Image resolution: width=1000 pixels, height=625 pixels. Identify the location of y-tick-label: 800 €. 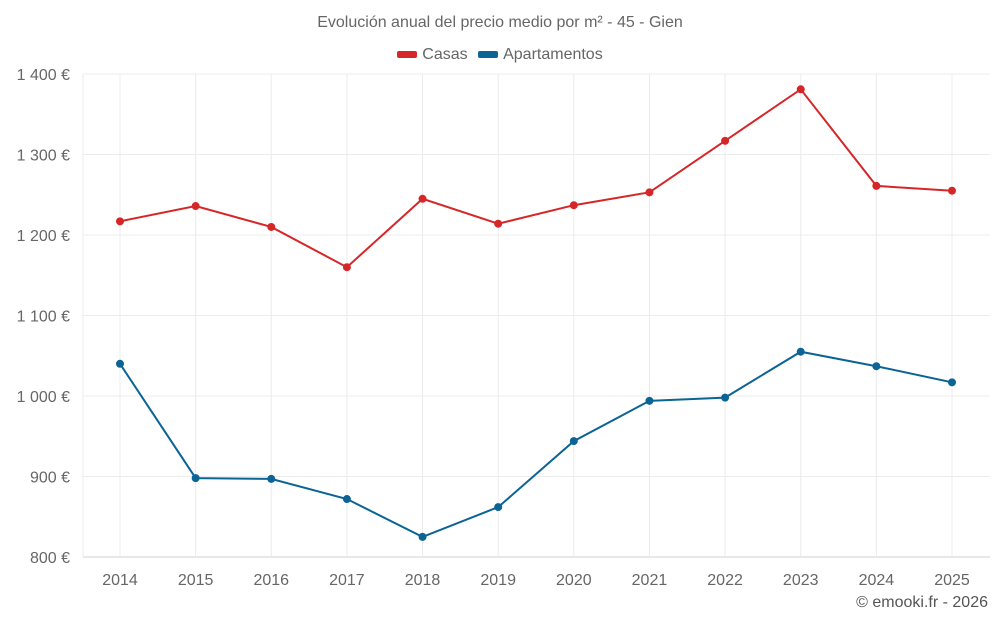
(50, 558).